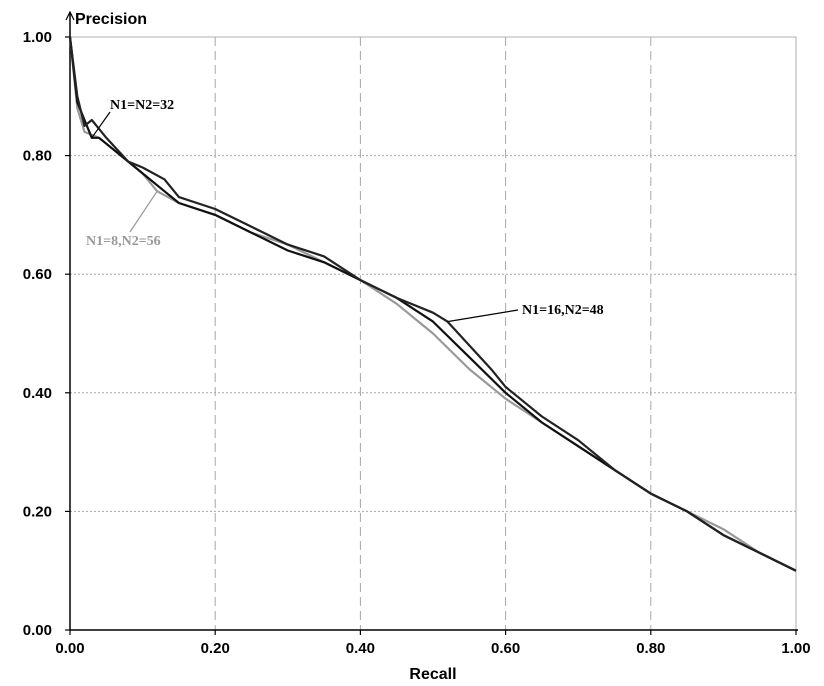 The width and height of the screenshot is (824, 686). What do you see at coordinates (46, 334) in the screenshot?
I see `y-tick-labels: 0.00 0.20 0.40 0.60 0.80 1.00` at bounding box center [46, 334].